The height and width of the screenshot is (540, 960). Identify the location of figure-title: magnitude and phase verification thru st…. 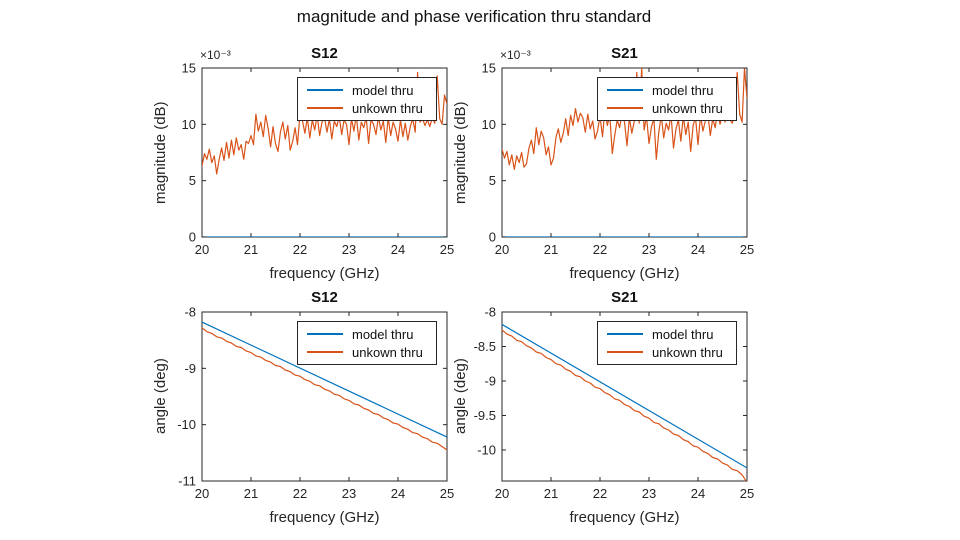
(474, 16).